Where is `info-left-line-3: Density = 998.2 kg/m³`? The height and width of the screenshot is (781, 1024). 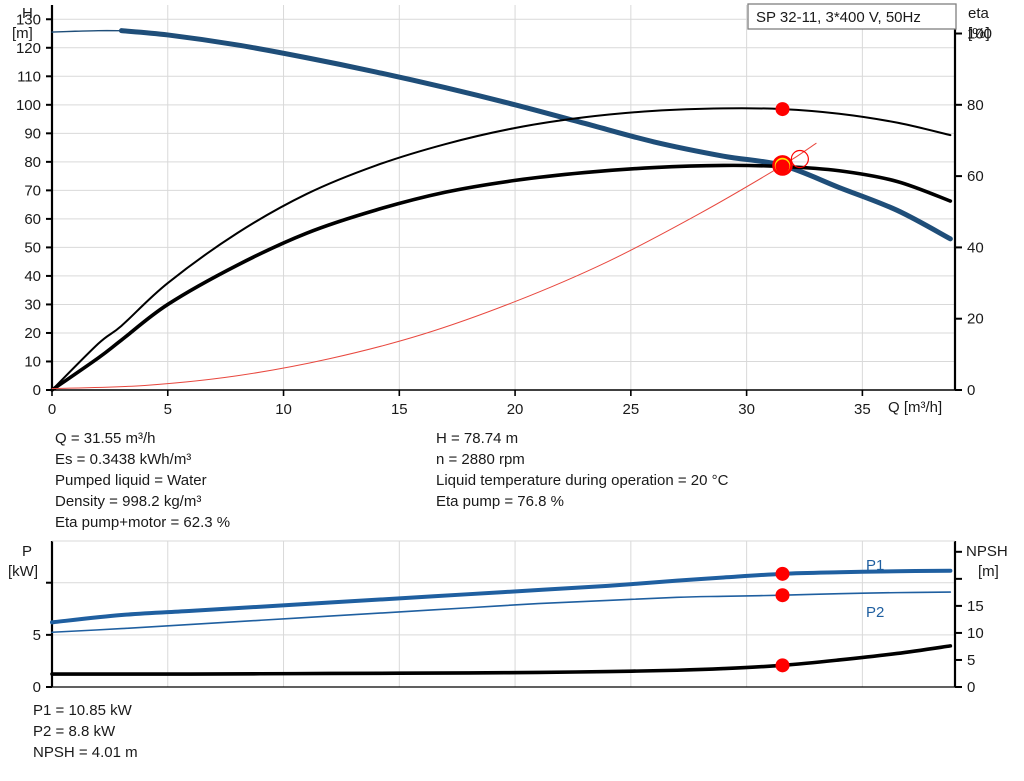
info-left-line-3: Density = 998.2 kg/m³ is located at coordinates (128, 501).